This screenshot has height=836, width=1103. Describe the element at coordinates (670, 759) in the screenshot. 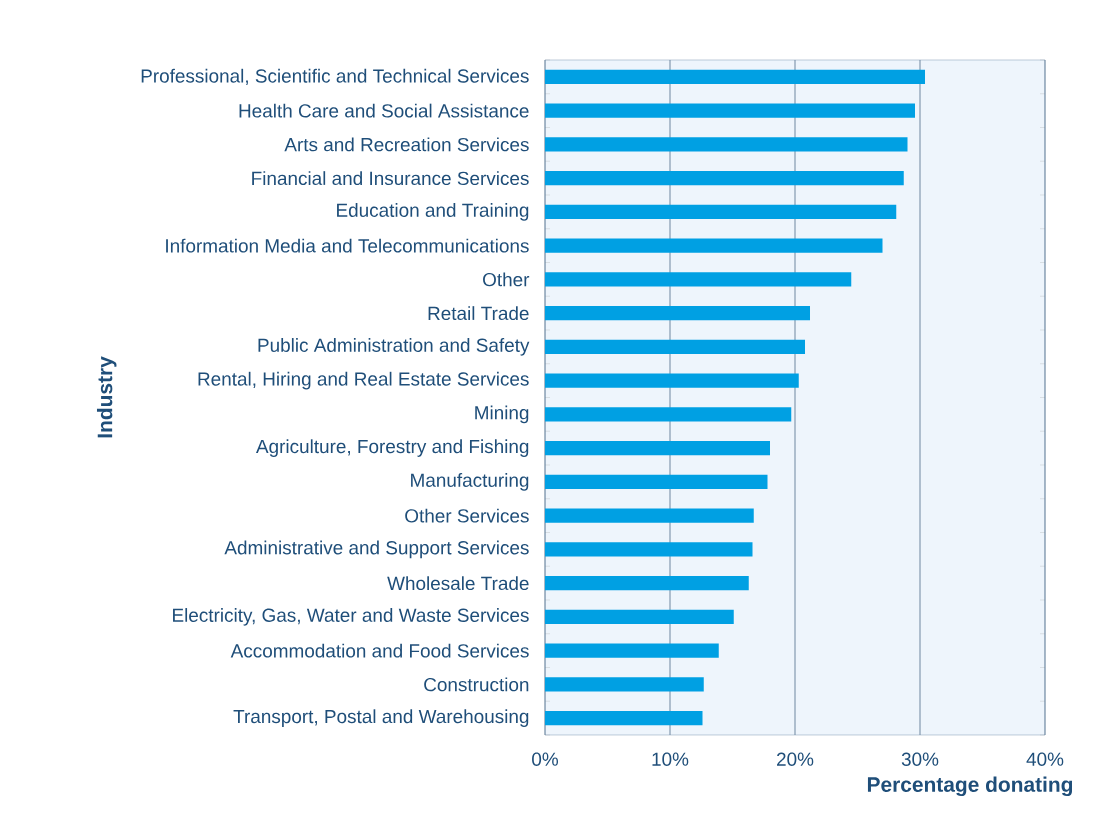

I see `x-tick-label: 10%` at that location.